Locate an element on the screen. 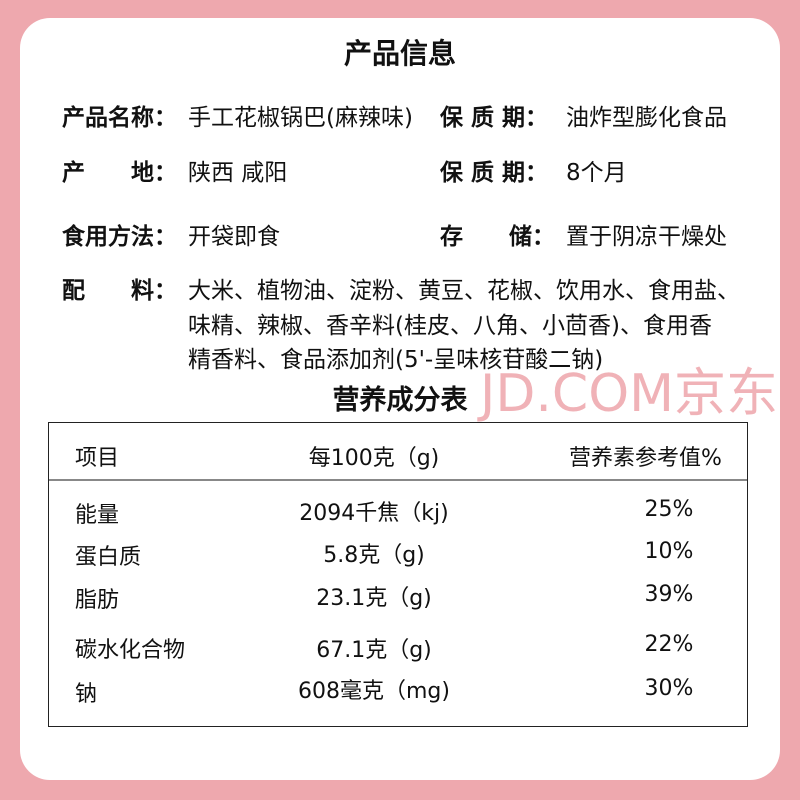  row-nrv: 39% is located at coordinates (669, 594).